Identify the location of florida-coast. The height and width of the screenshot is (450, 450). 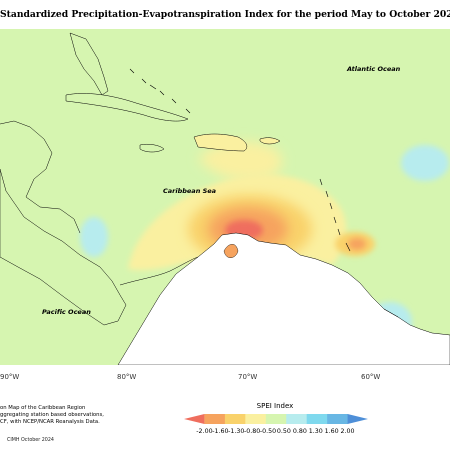
(89, 64).